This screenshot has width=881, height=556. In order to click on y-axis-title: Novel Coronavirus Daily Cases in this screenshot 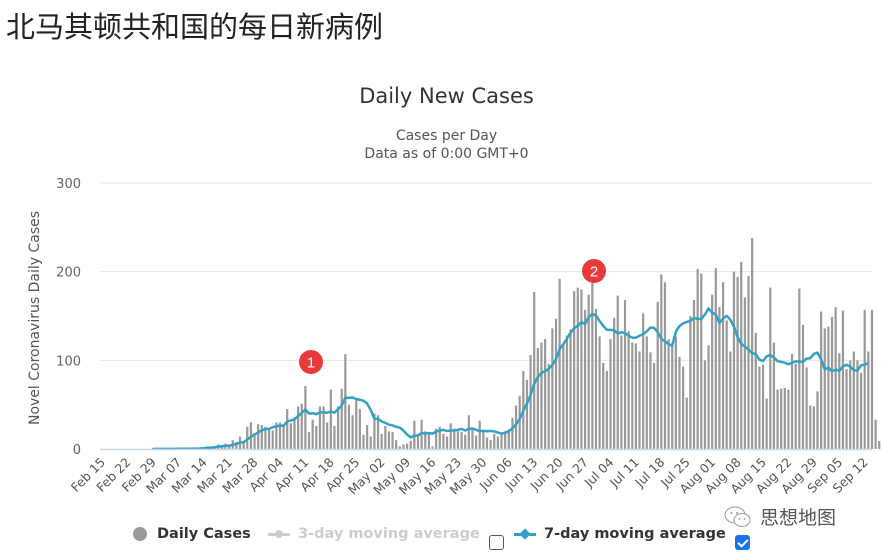, I will do `click(35, 318)`.